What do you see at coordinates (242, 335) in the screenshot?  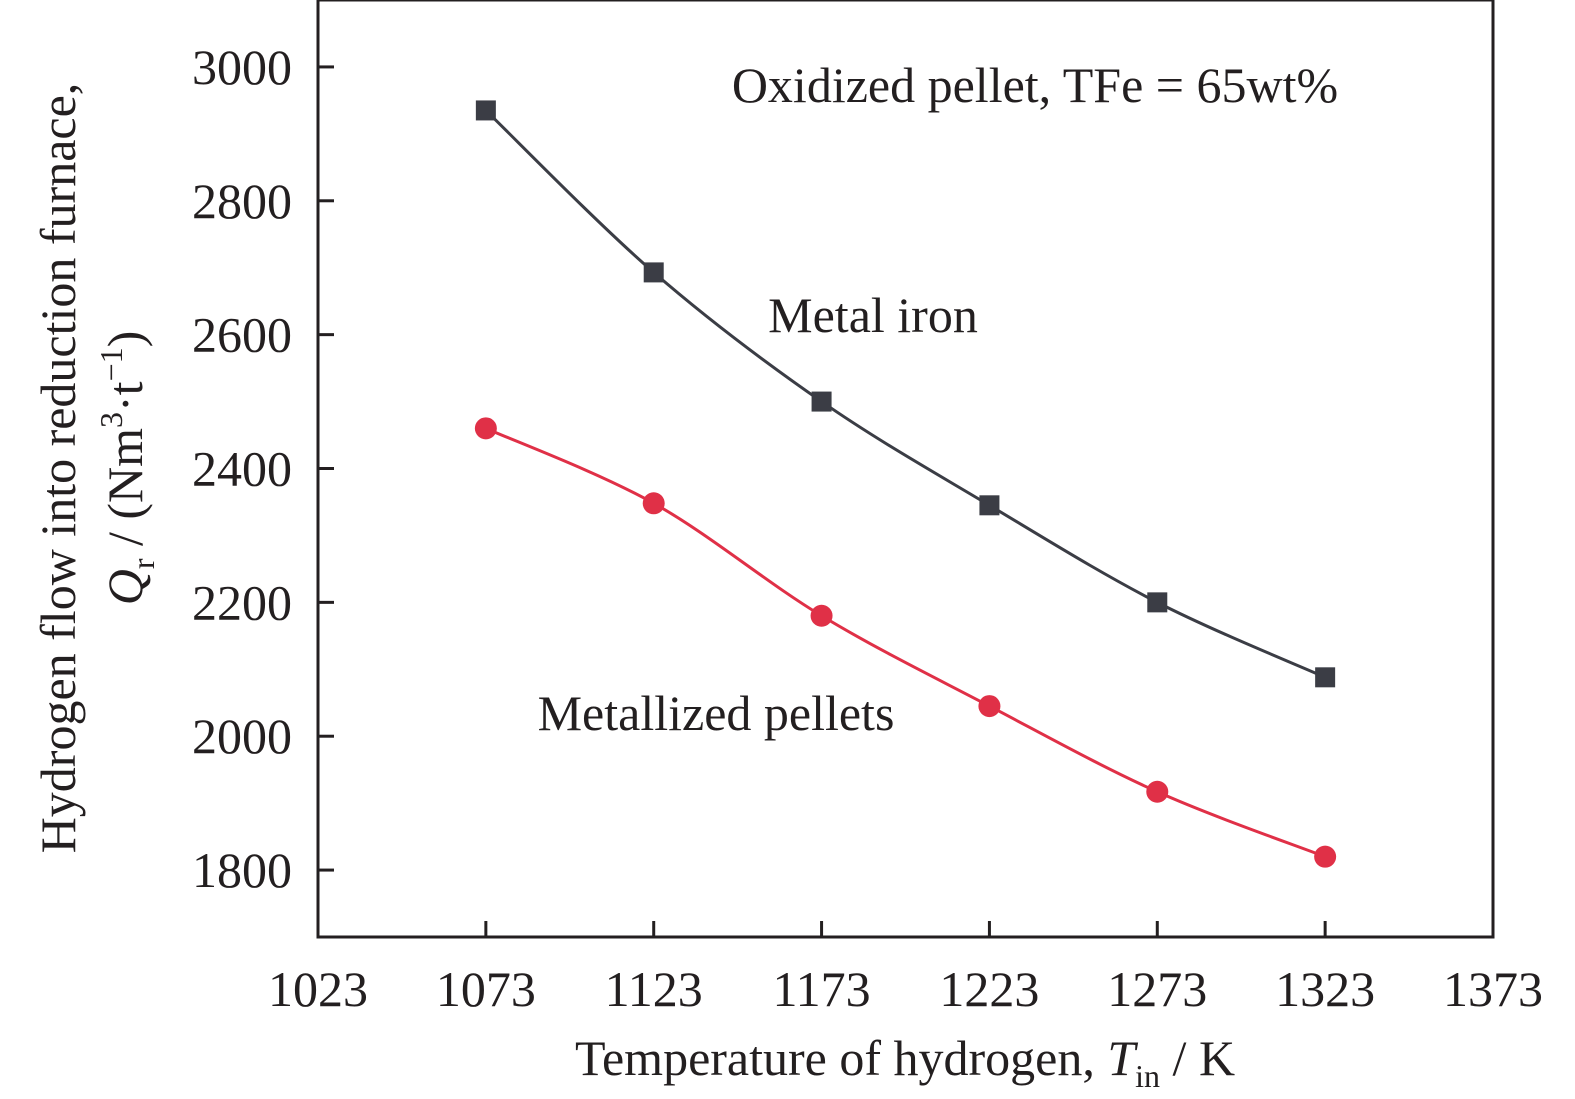 I see `y-tick-label: 2600` at bounding box center [242, 335].